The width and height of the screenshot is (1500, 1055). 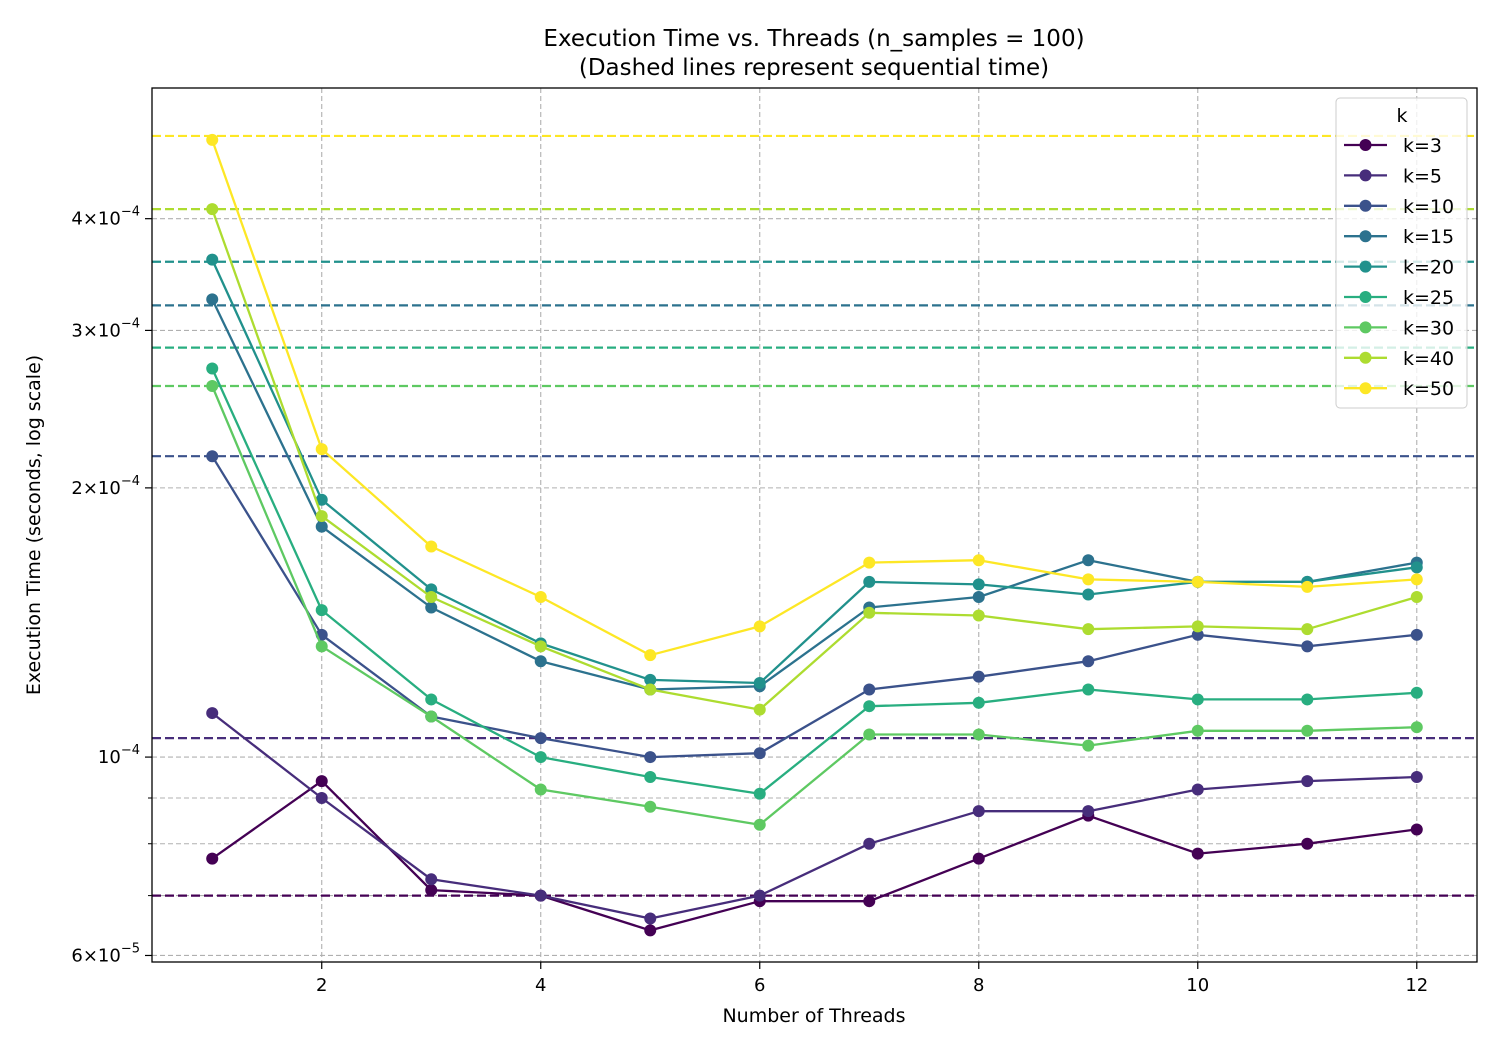 What do you see at coordinates (1422, 146) in the screenshot?
I see `legend-label: k=3` at bounding box center [1422, 146].